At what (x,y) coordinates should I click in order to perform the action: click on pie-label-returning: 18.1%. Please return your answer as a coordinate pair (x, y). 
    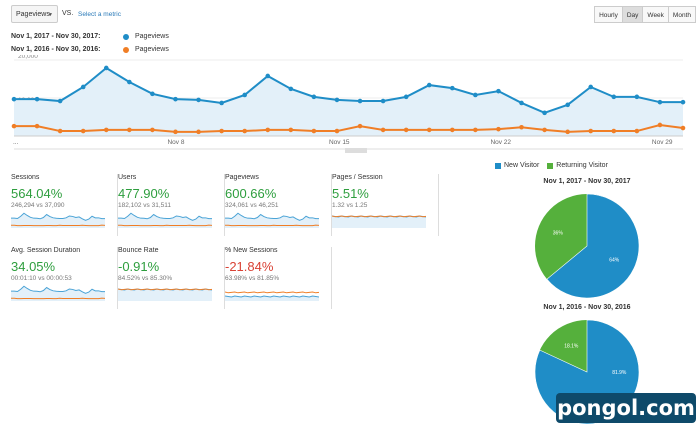
    Looking at the image, I should click on (571, 347).